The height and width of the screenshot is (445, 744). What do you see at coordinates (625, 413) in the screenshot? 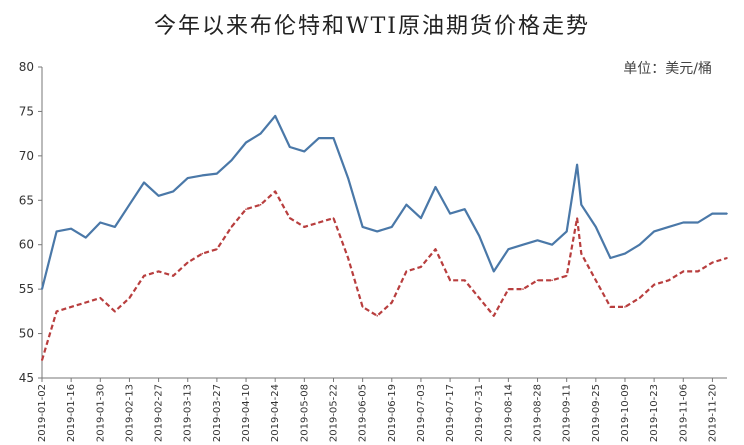
I see `x-tick-label: 2019-10-09` at bounding box center [625, 413].